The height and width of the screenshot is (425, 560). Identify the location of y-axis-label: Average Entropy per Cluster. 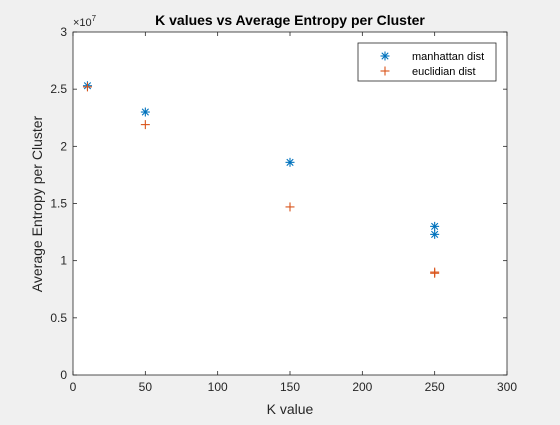
(37, 203).